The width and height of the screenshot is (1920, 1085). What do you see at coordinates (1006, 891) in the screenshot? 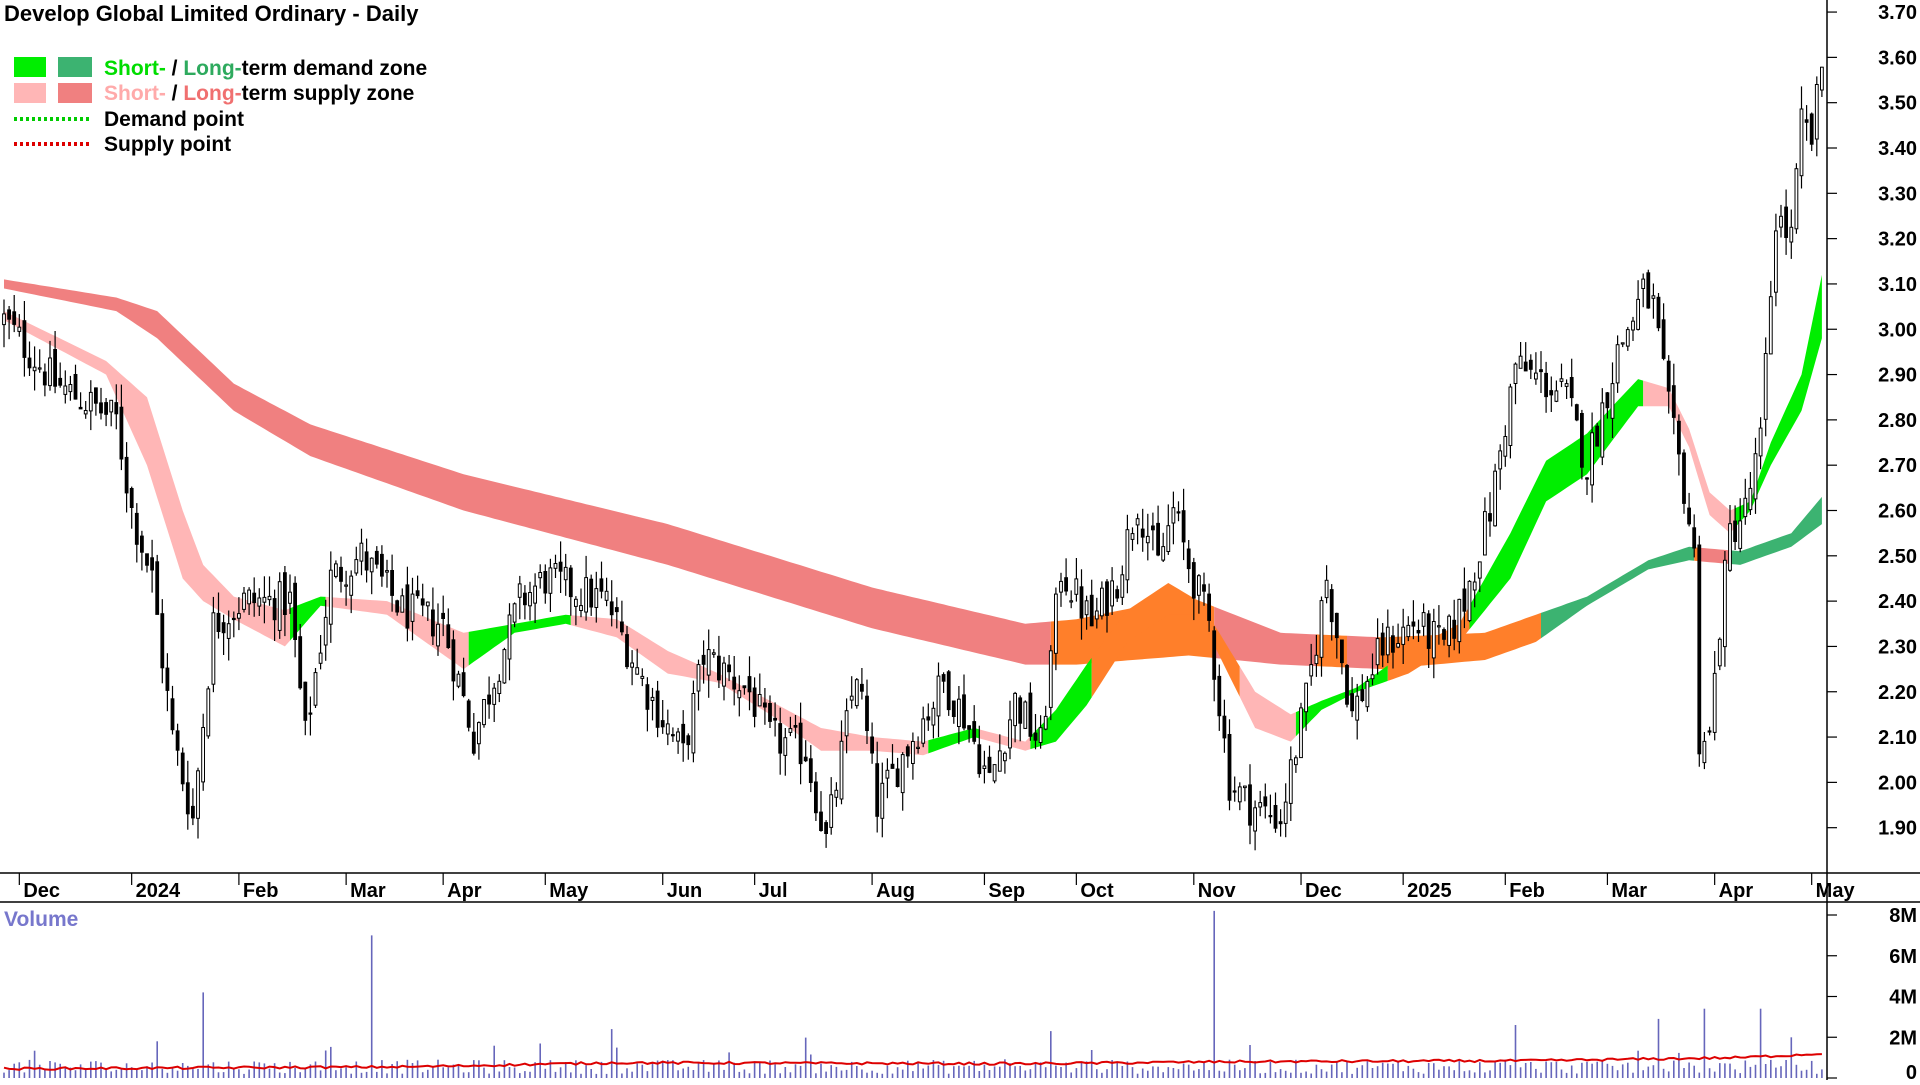
I see `time-tick-label: Sep` at bounding box center [1006, 891].